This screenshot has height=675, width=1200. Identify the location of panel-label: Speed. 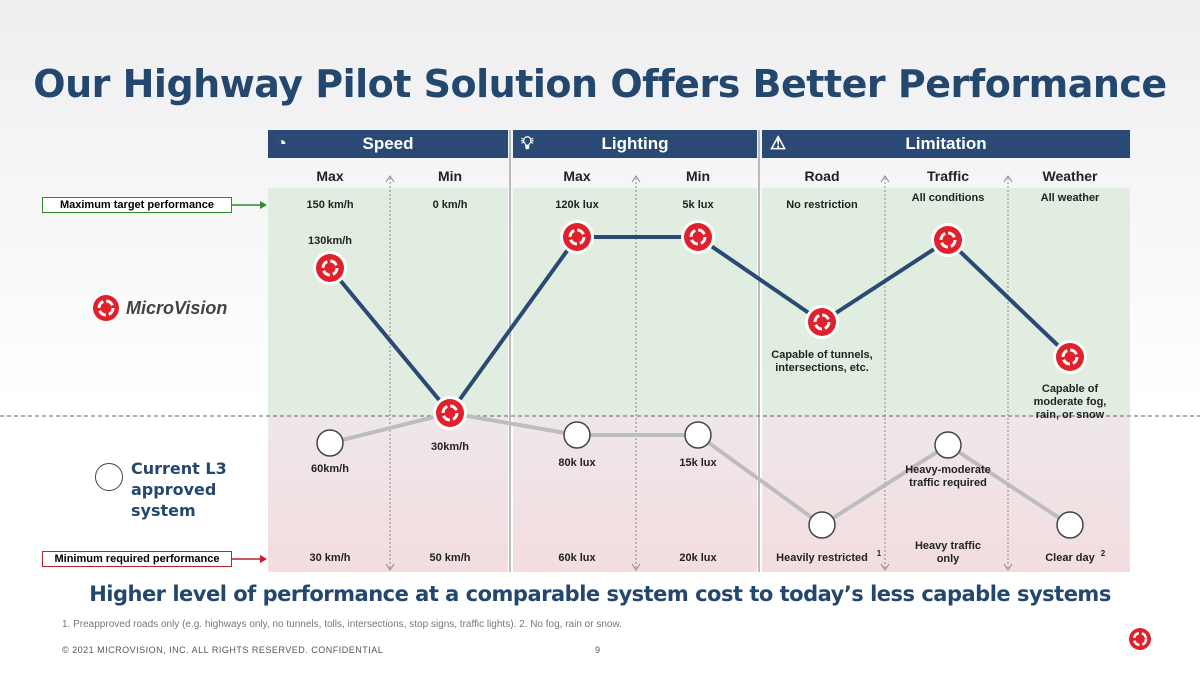
(388, 143).